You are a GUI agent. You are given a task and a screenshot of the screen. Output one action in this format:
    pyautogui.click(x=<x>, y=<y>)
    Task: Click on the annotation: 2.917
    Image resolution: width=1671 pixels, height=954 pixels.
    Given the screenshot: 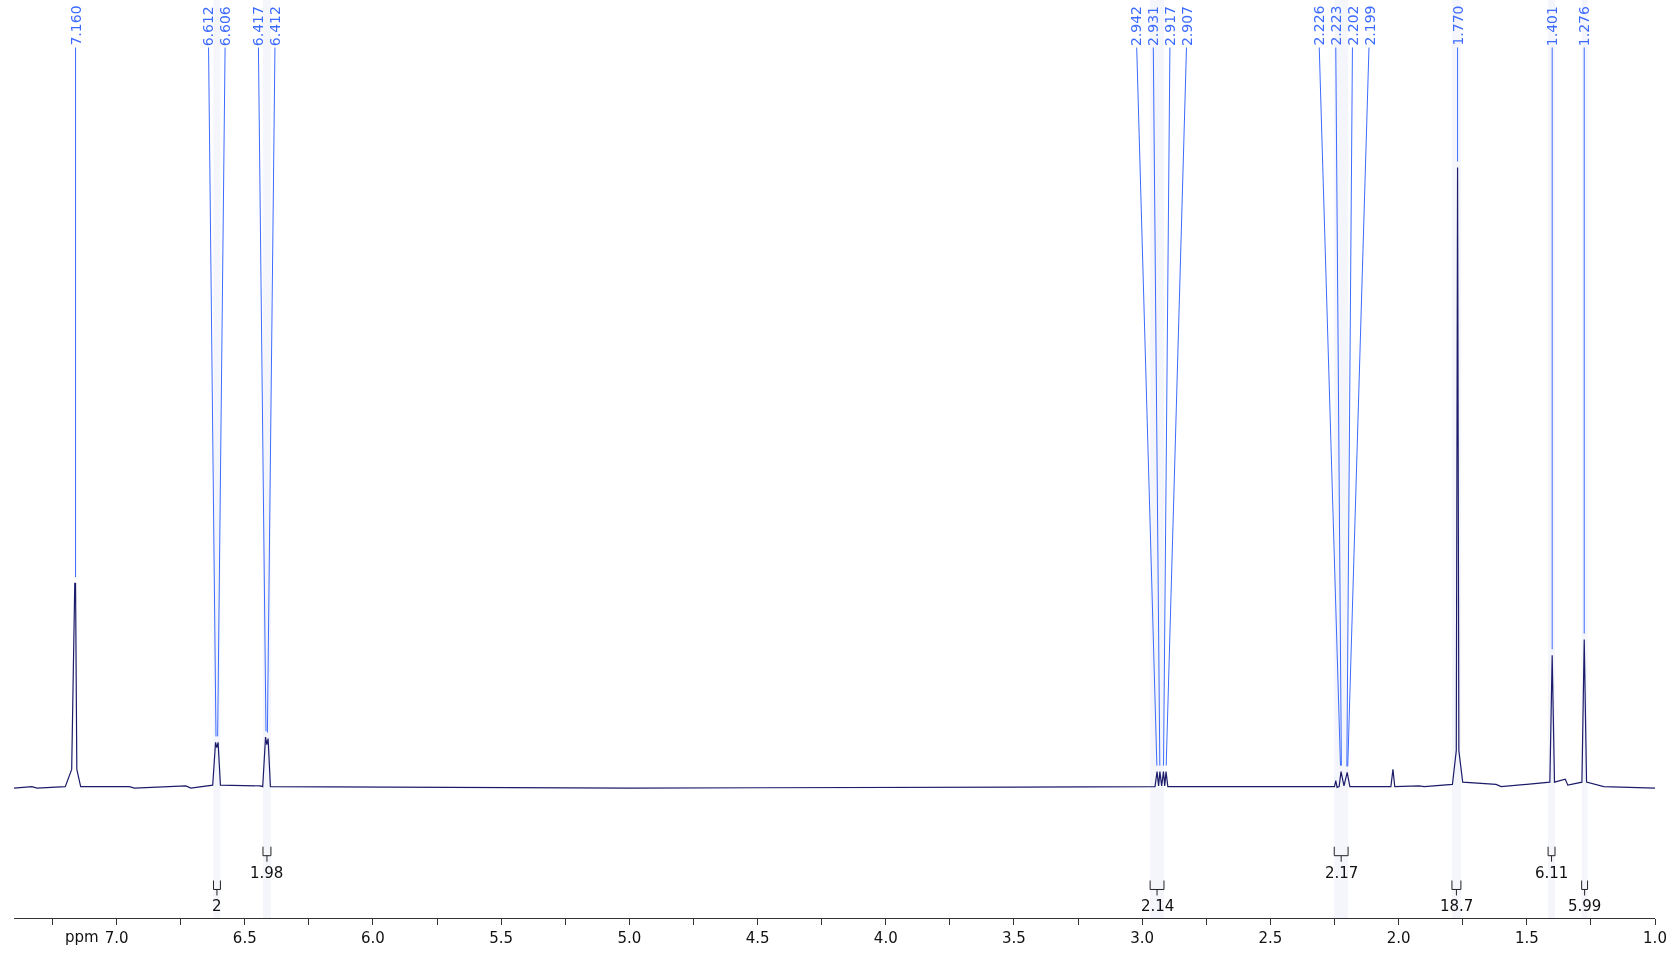 What is the action you would take?
    pyautogui.click(x=1170, y=26)
    